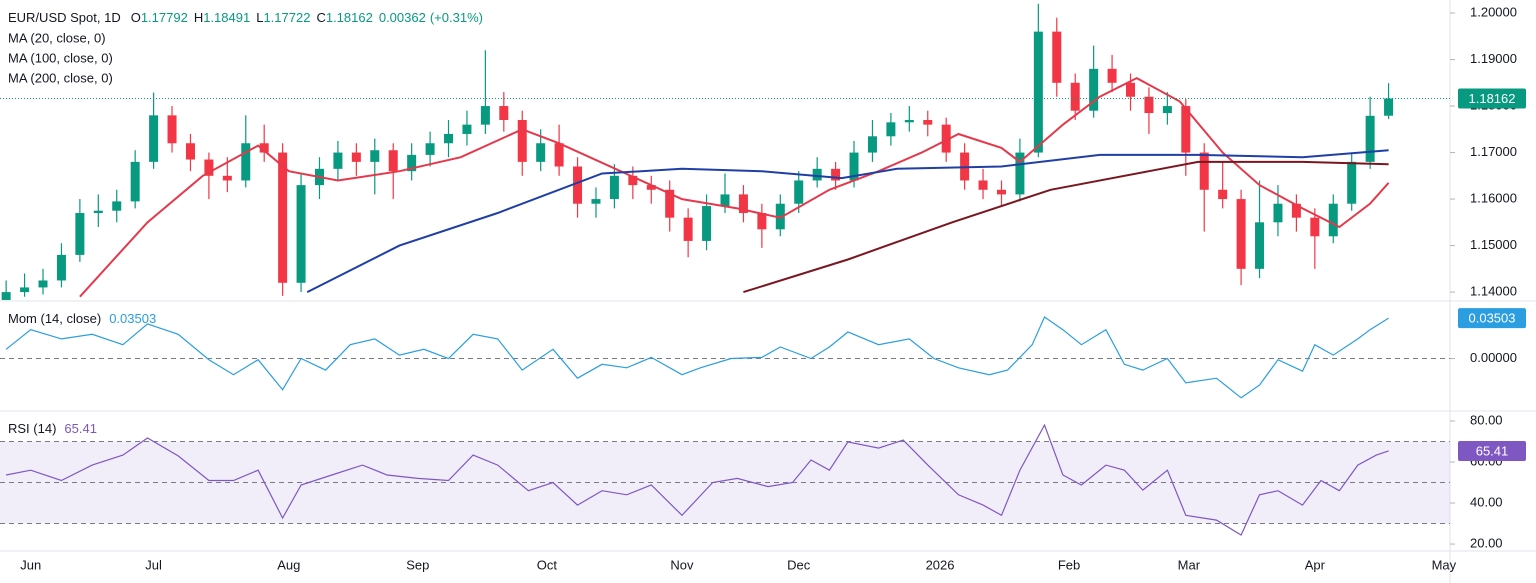 The height and width of the screenshot is (583, 1536). What do you see at coordinates (57, 37) in the screenshot?
I see `legend-entry: MA (20, close, 0)` at bounding box center [57, 37].